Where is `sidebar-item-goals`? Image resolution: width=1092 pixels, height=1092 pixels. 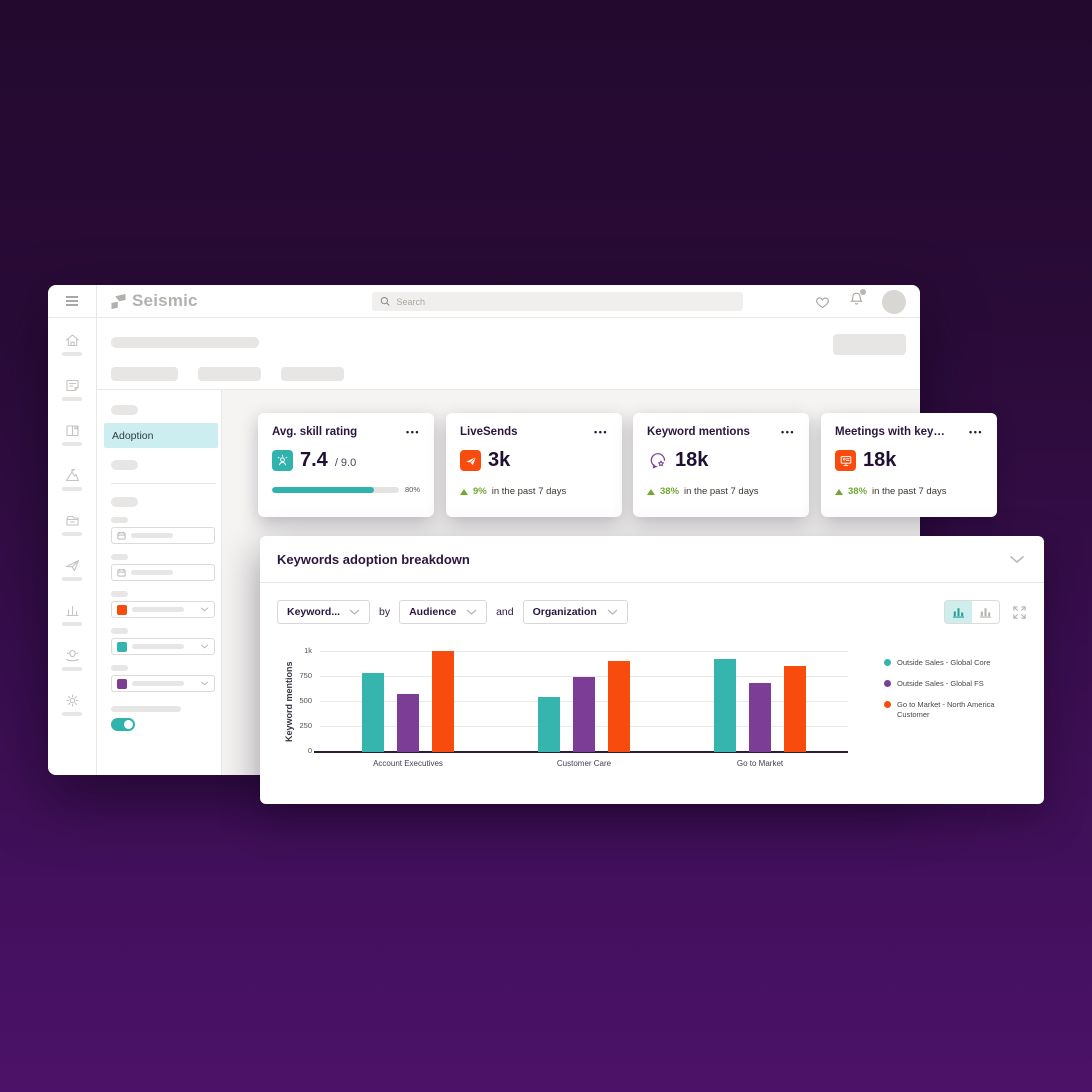 sidebar-item-goals is located at coordinates (72, 479).